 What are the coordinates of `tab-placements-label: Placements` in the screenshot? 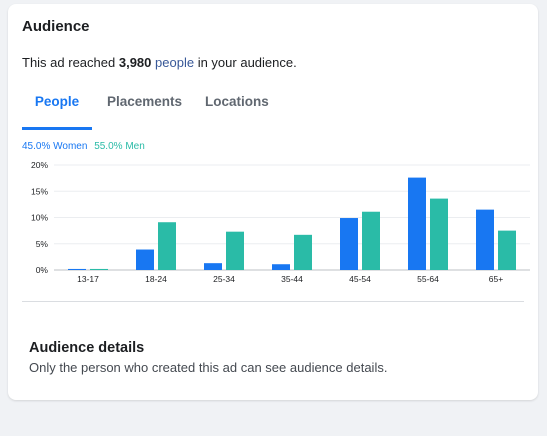 It's located at (145, 101).